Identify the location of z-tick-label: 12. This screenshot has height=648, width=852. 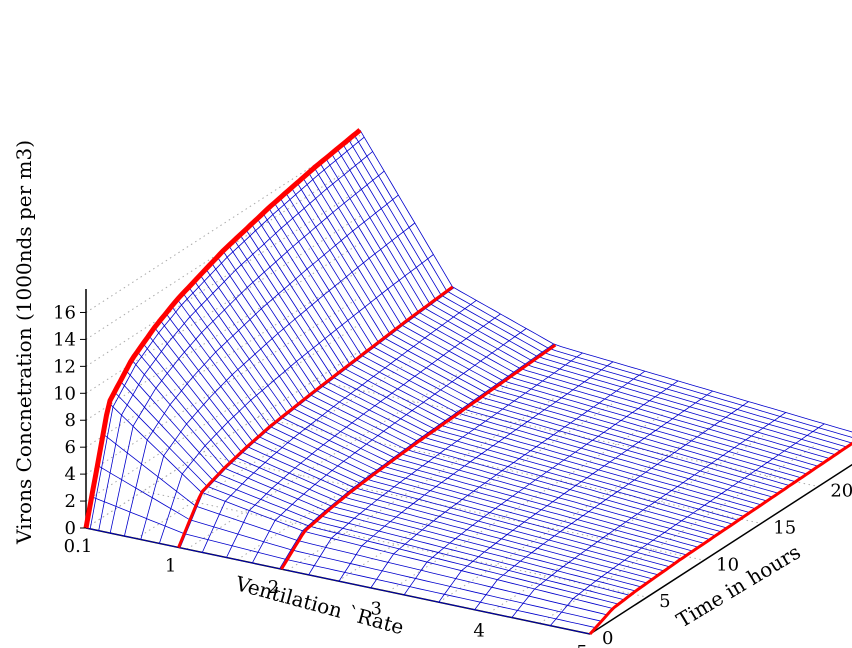
(64, 366).